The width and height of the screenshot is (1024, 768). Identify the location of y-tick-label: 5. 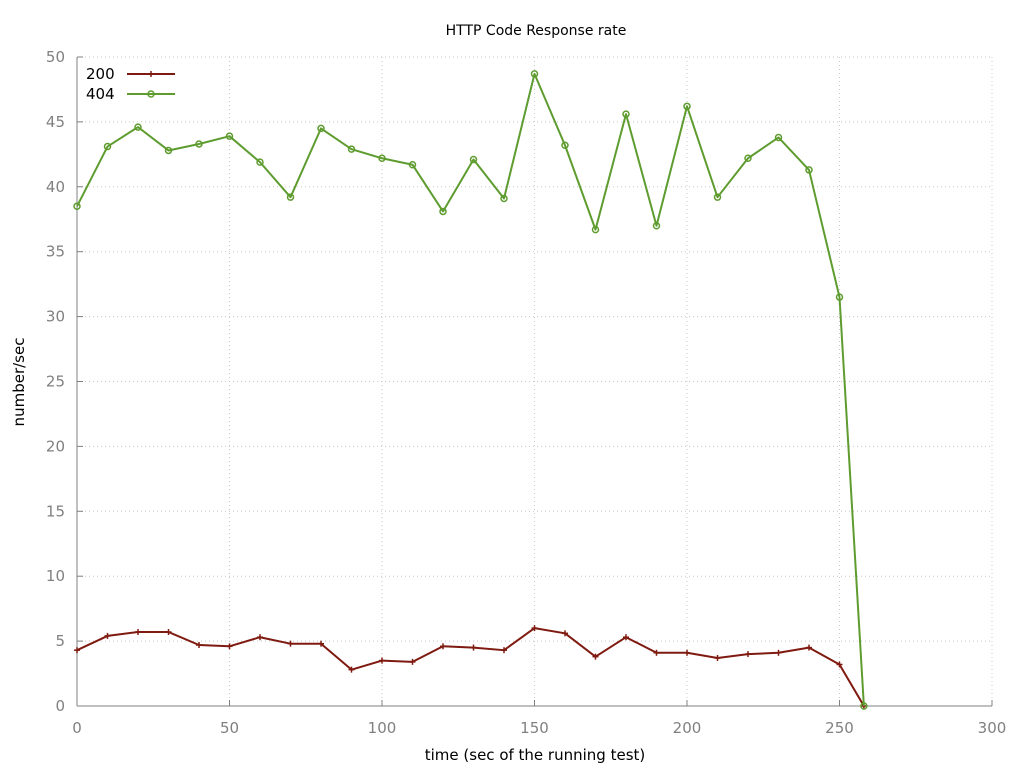
(60, 641).